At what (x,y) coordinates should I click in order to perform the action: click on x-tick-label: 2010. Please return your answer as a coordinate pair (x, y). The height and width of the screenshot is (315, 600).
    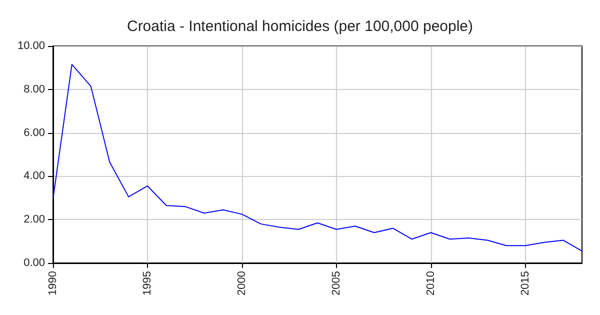
    Looking at the image, I should click on (430, 283).